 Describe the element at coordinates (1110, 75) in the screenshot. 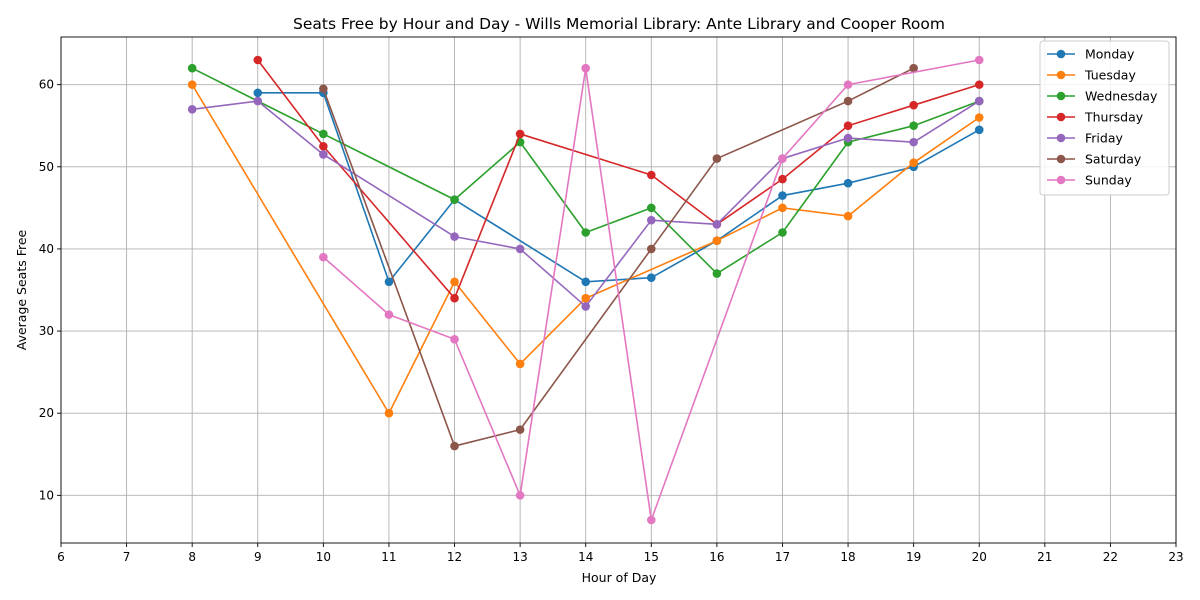

I see `legend-label: Tuesday` at that location.